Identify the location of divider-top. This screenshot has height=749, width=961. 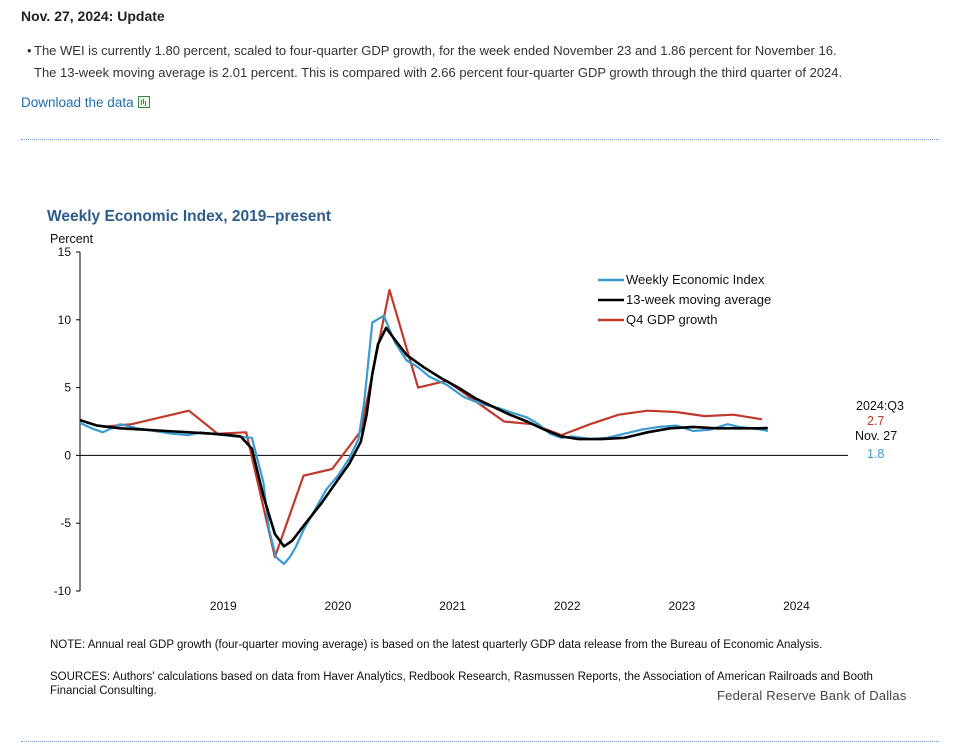
(480, 139).